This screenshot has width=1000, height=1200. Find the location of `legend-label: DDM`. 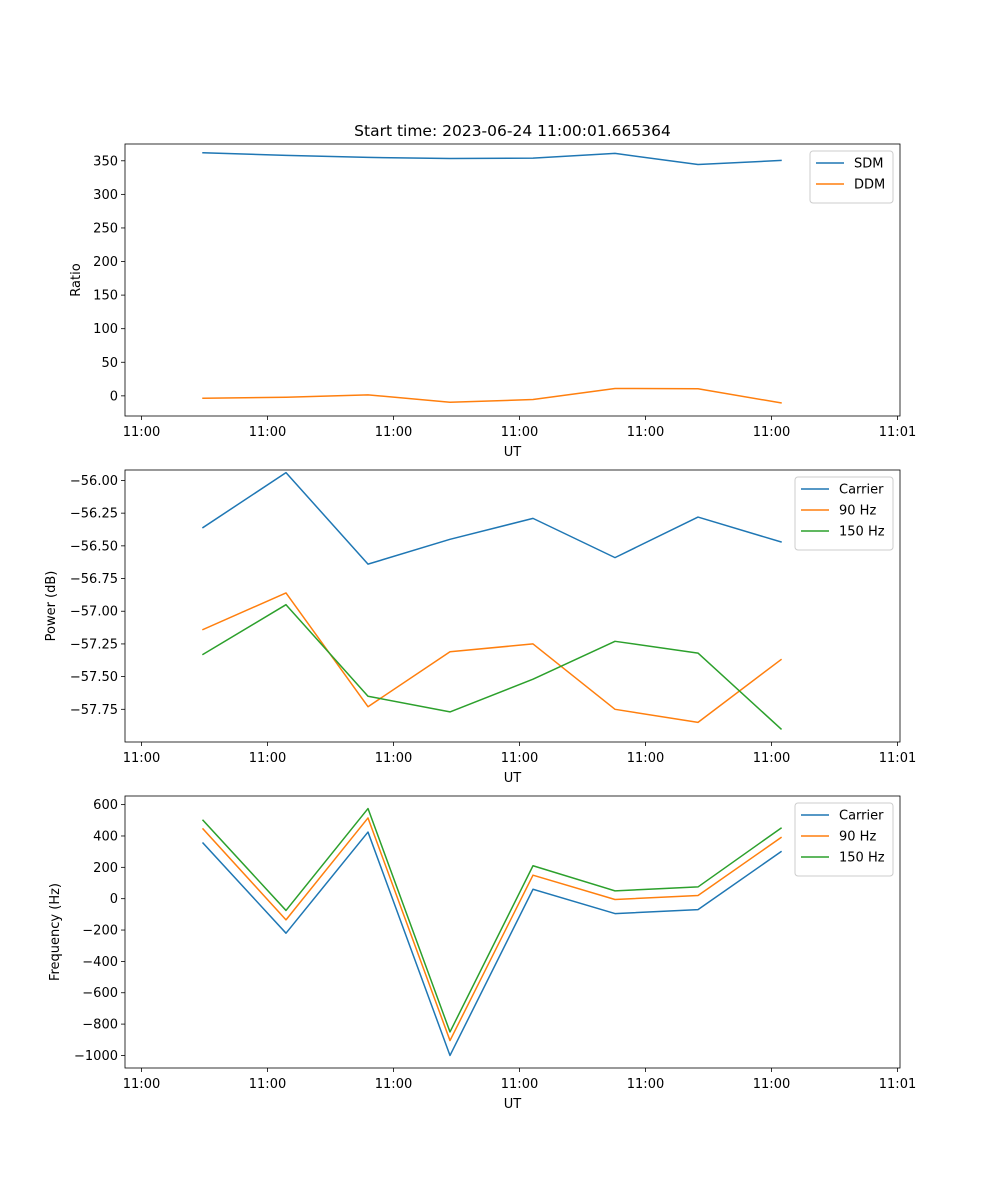

legend-label: DDM is located at coordinates (869, 185).